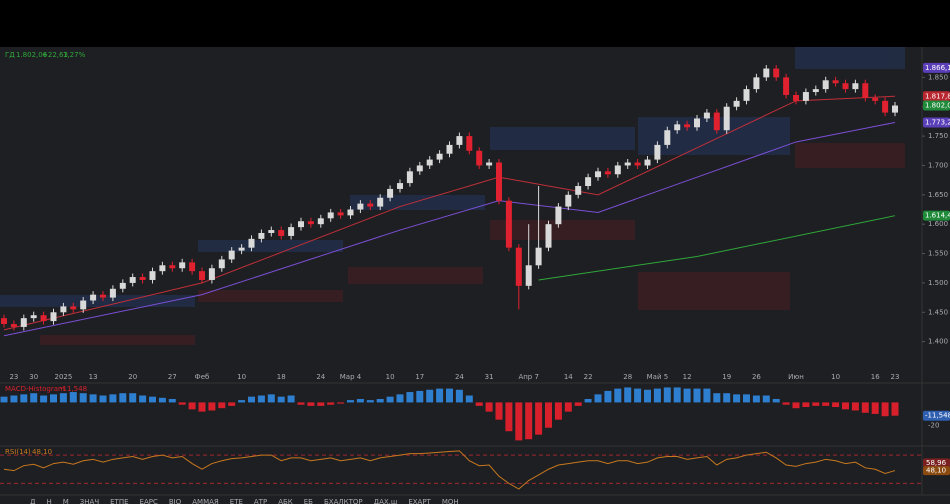  What do you see at coordinates (386, 501) in the screenshot?
I see `toolbar-button: ДАХ.ш` at bounding box center [386, 501].